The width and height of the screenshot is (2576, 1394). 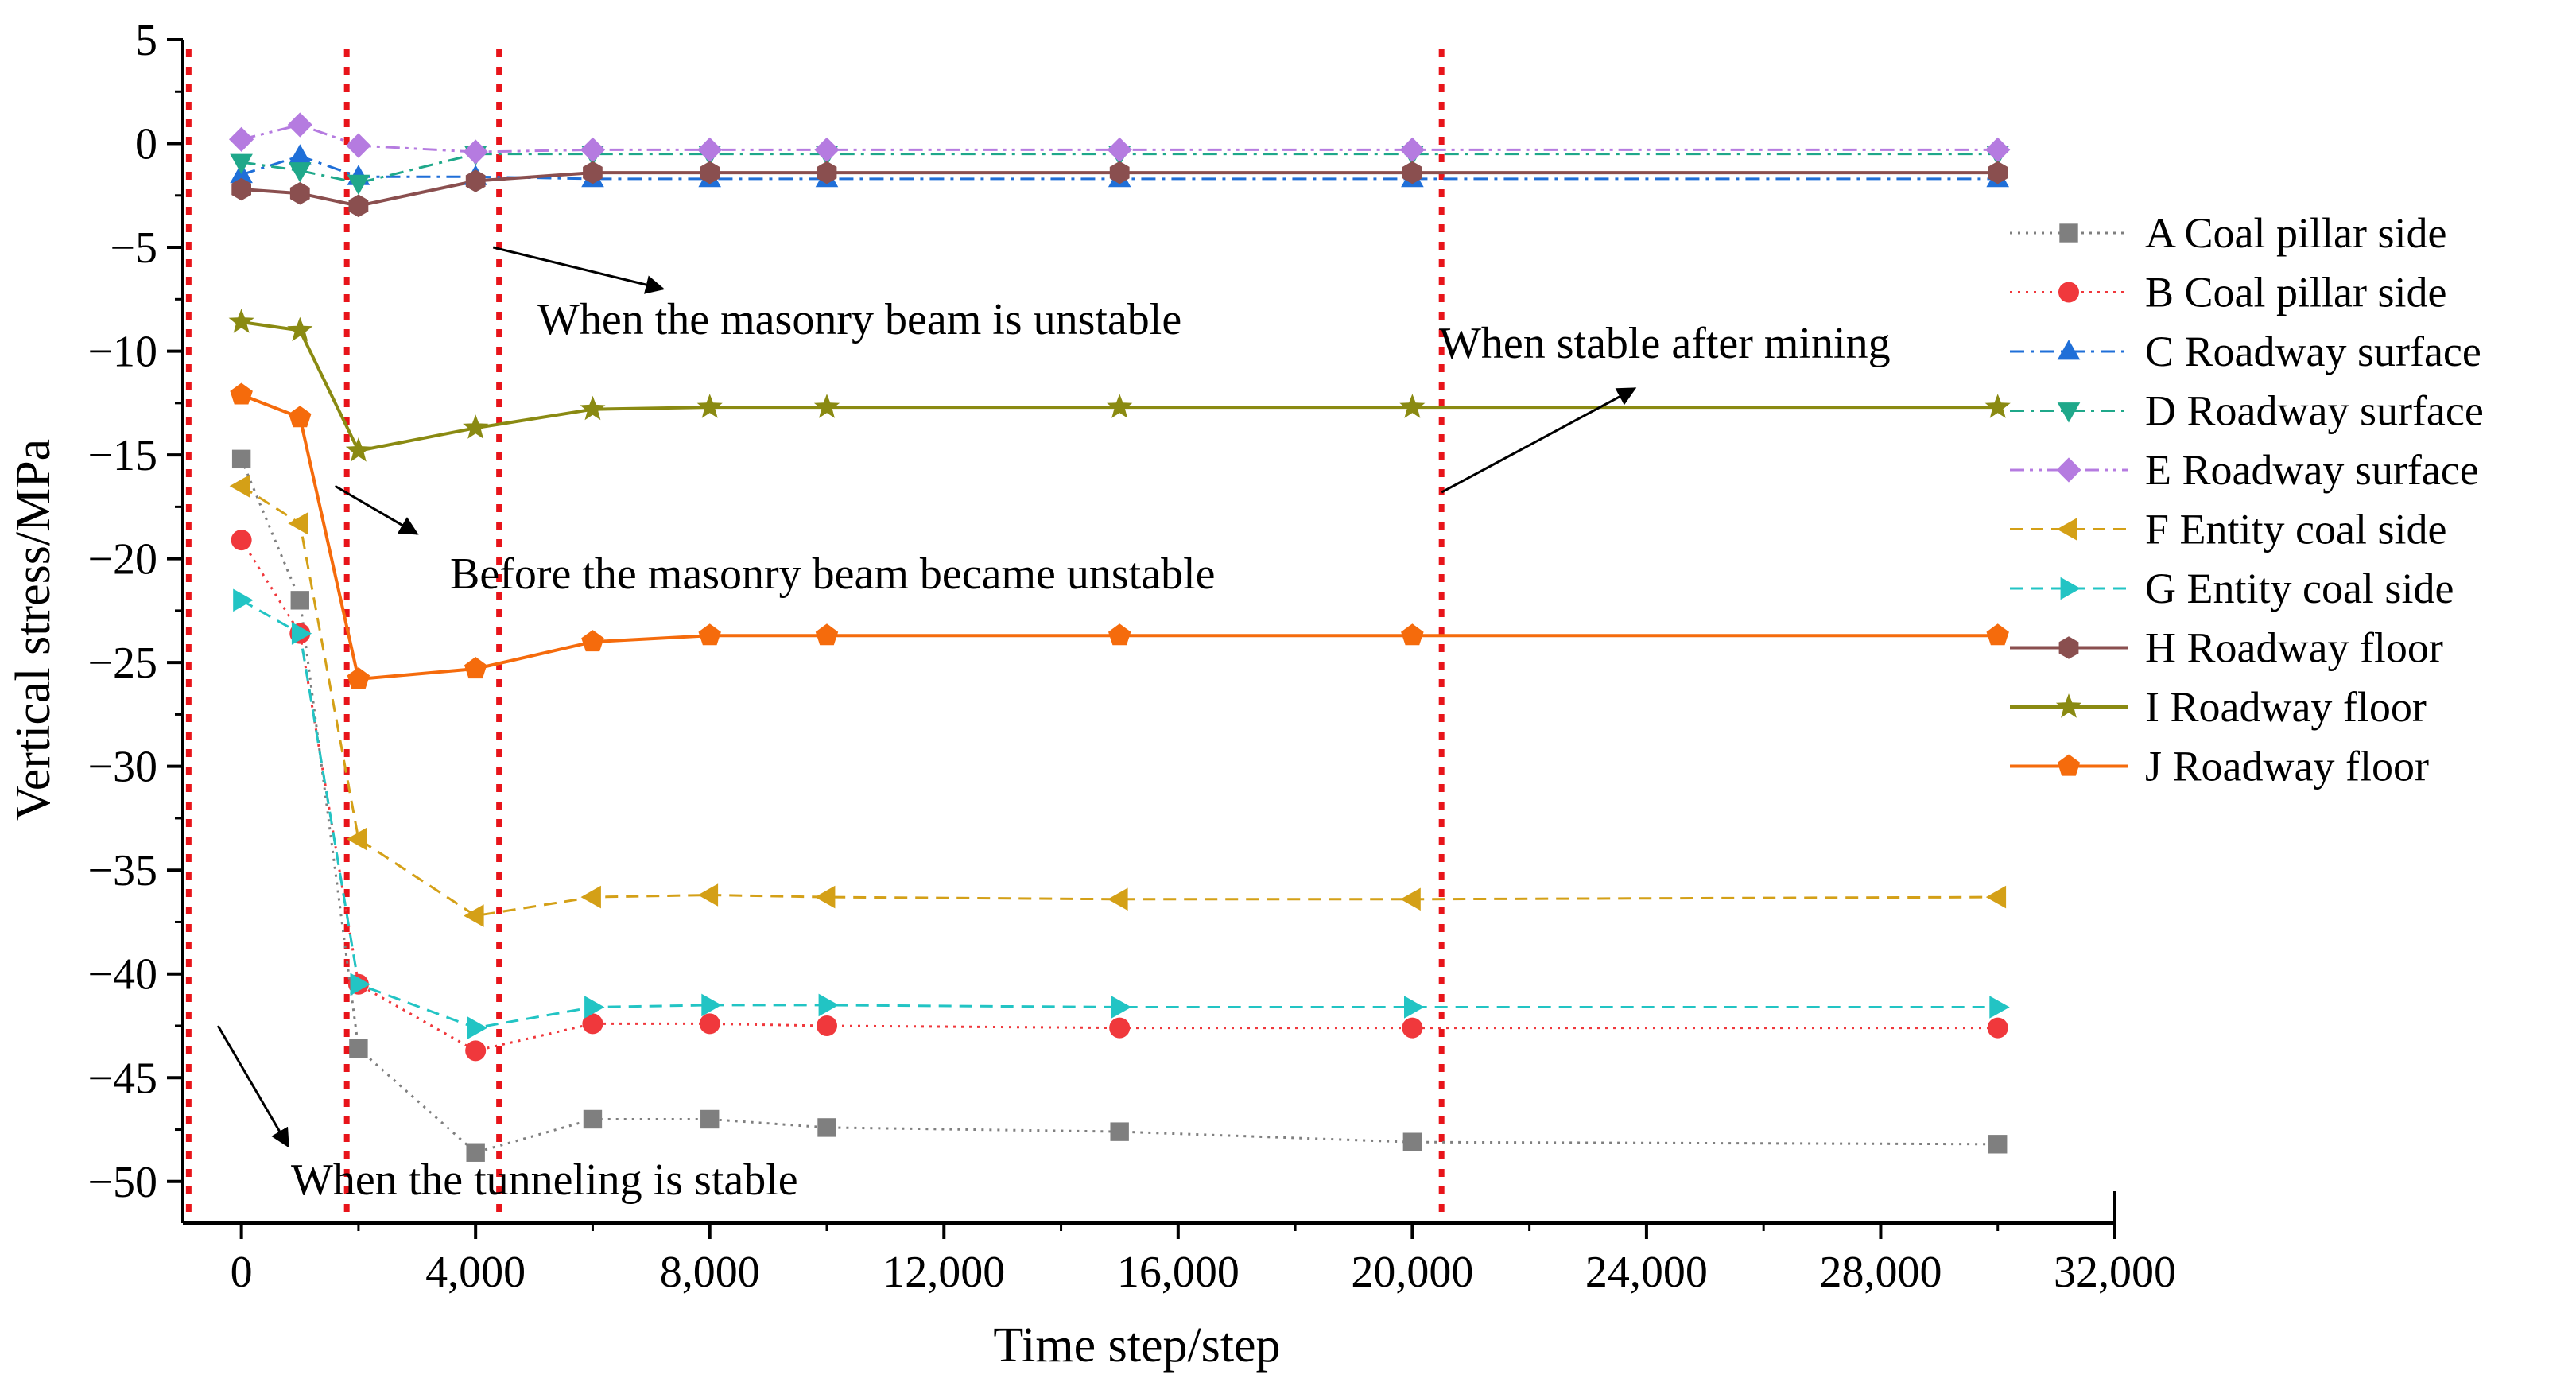 I want to click on legend-label-f-entity-coal-side: F Entity coal side, so click(x=2295, y=529).